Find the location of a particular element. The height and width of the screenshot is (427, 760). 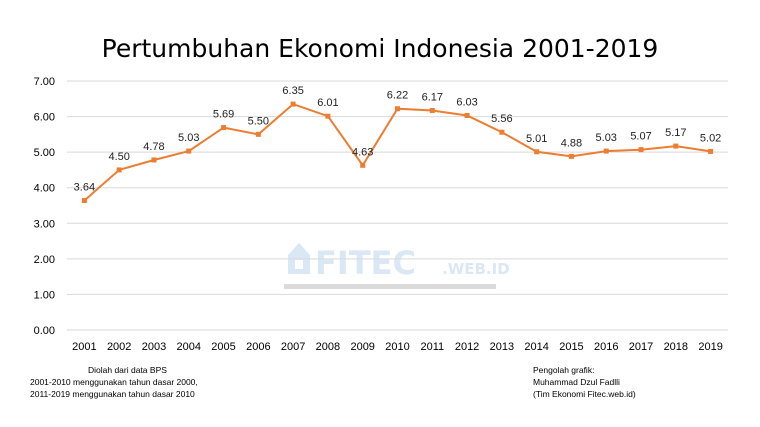

data-label: 3.64 is located at coordinates (84, 188).